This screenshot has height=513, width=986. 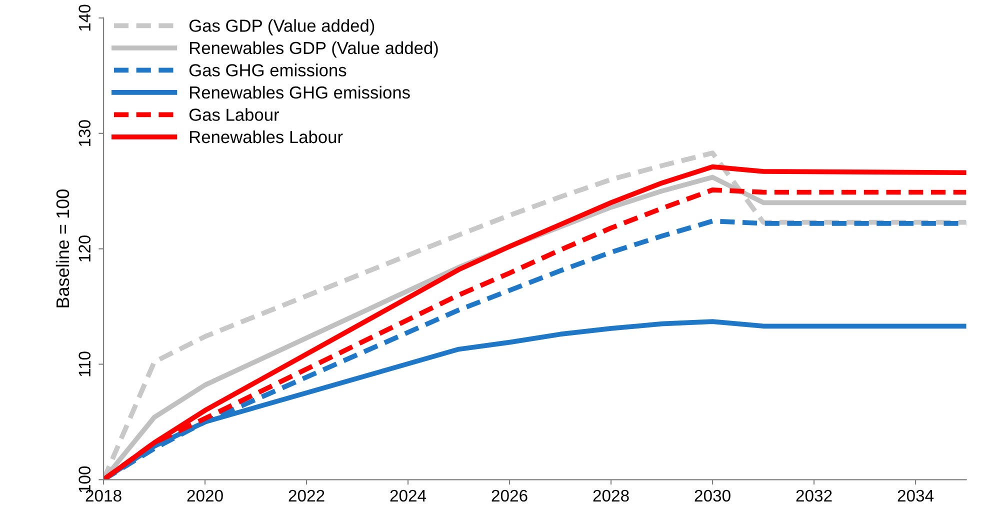 I want to click on y-tick-label: 140, so click(x=84, y=17).